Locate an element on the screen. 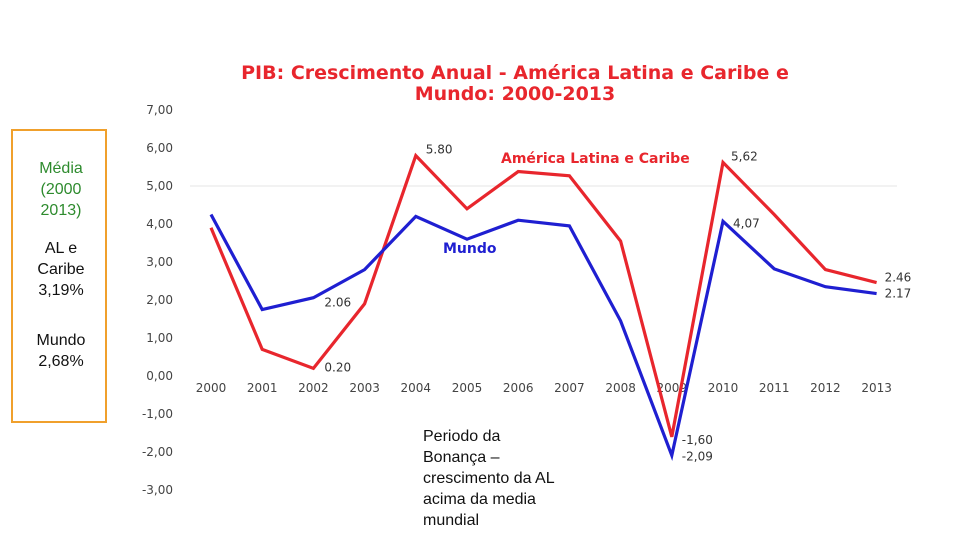 The width and height of the screenshot is (960, 540). x-tick-label: 2006 is located at coordinates (518, 388).